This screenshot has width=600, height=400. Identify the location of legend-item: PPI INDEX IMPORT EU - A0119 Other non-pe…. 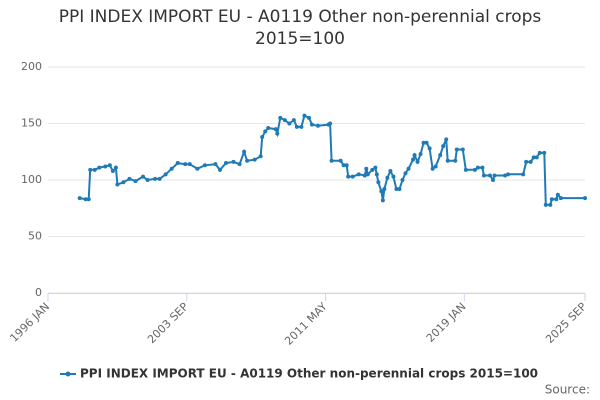
(299, 374).